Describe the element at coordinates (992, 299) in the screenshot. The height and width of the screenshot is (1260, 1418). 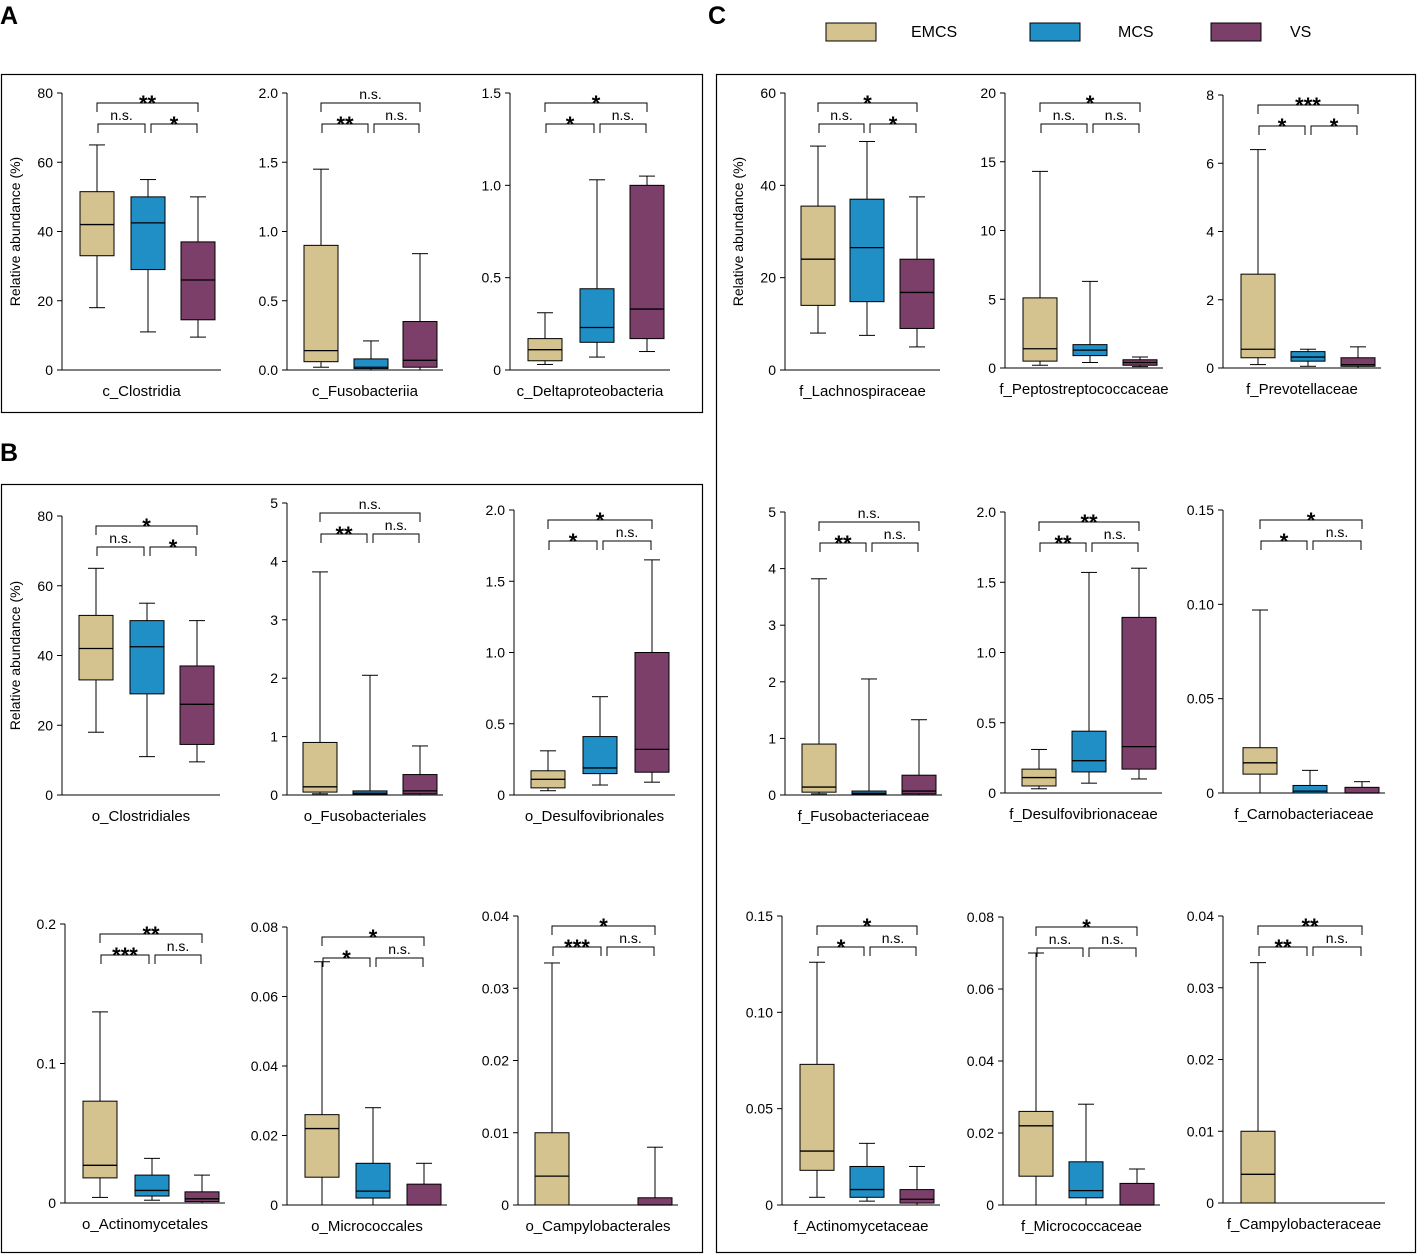
I see `y-tick-label: 5` at that location.